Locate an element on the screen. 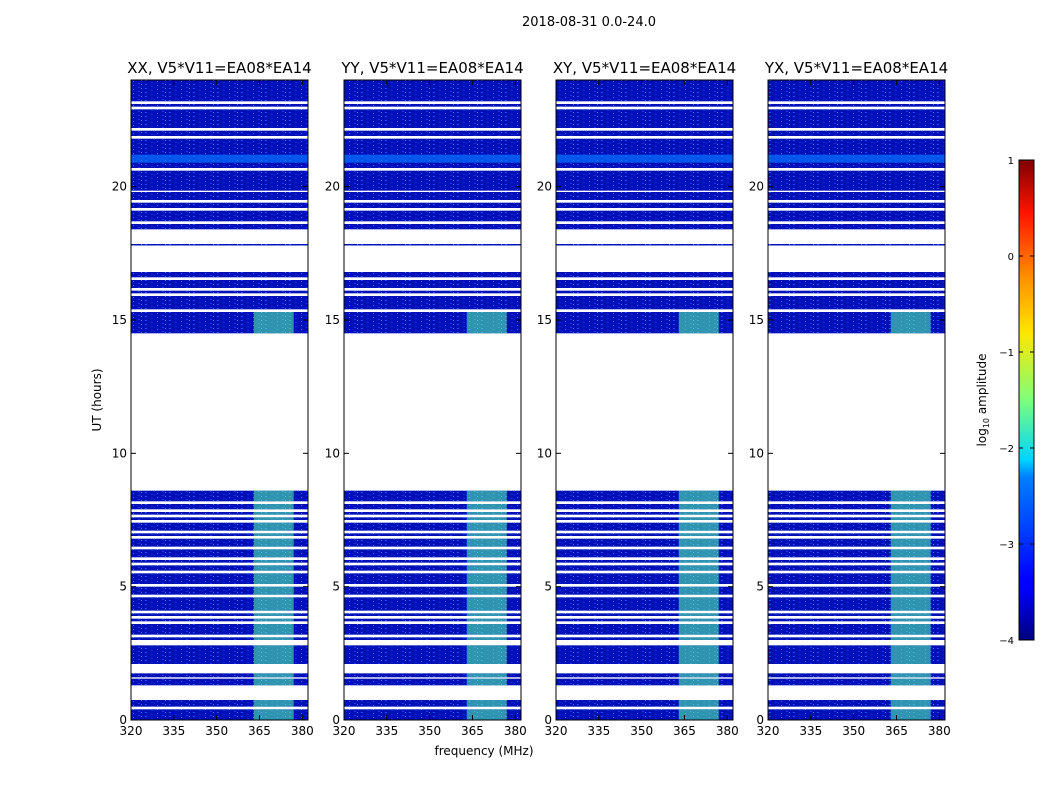  y-axis-label: UT (hours) is located at coordinates (97, 399).